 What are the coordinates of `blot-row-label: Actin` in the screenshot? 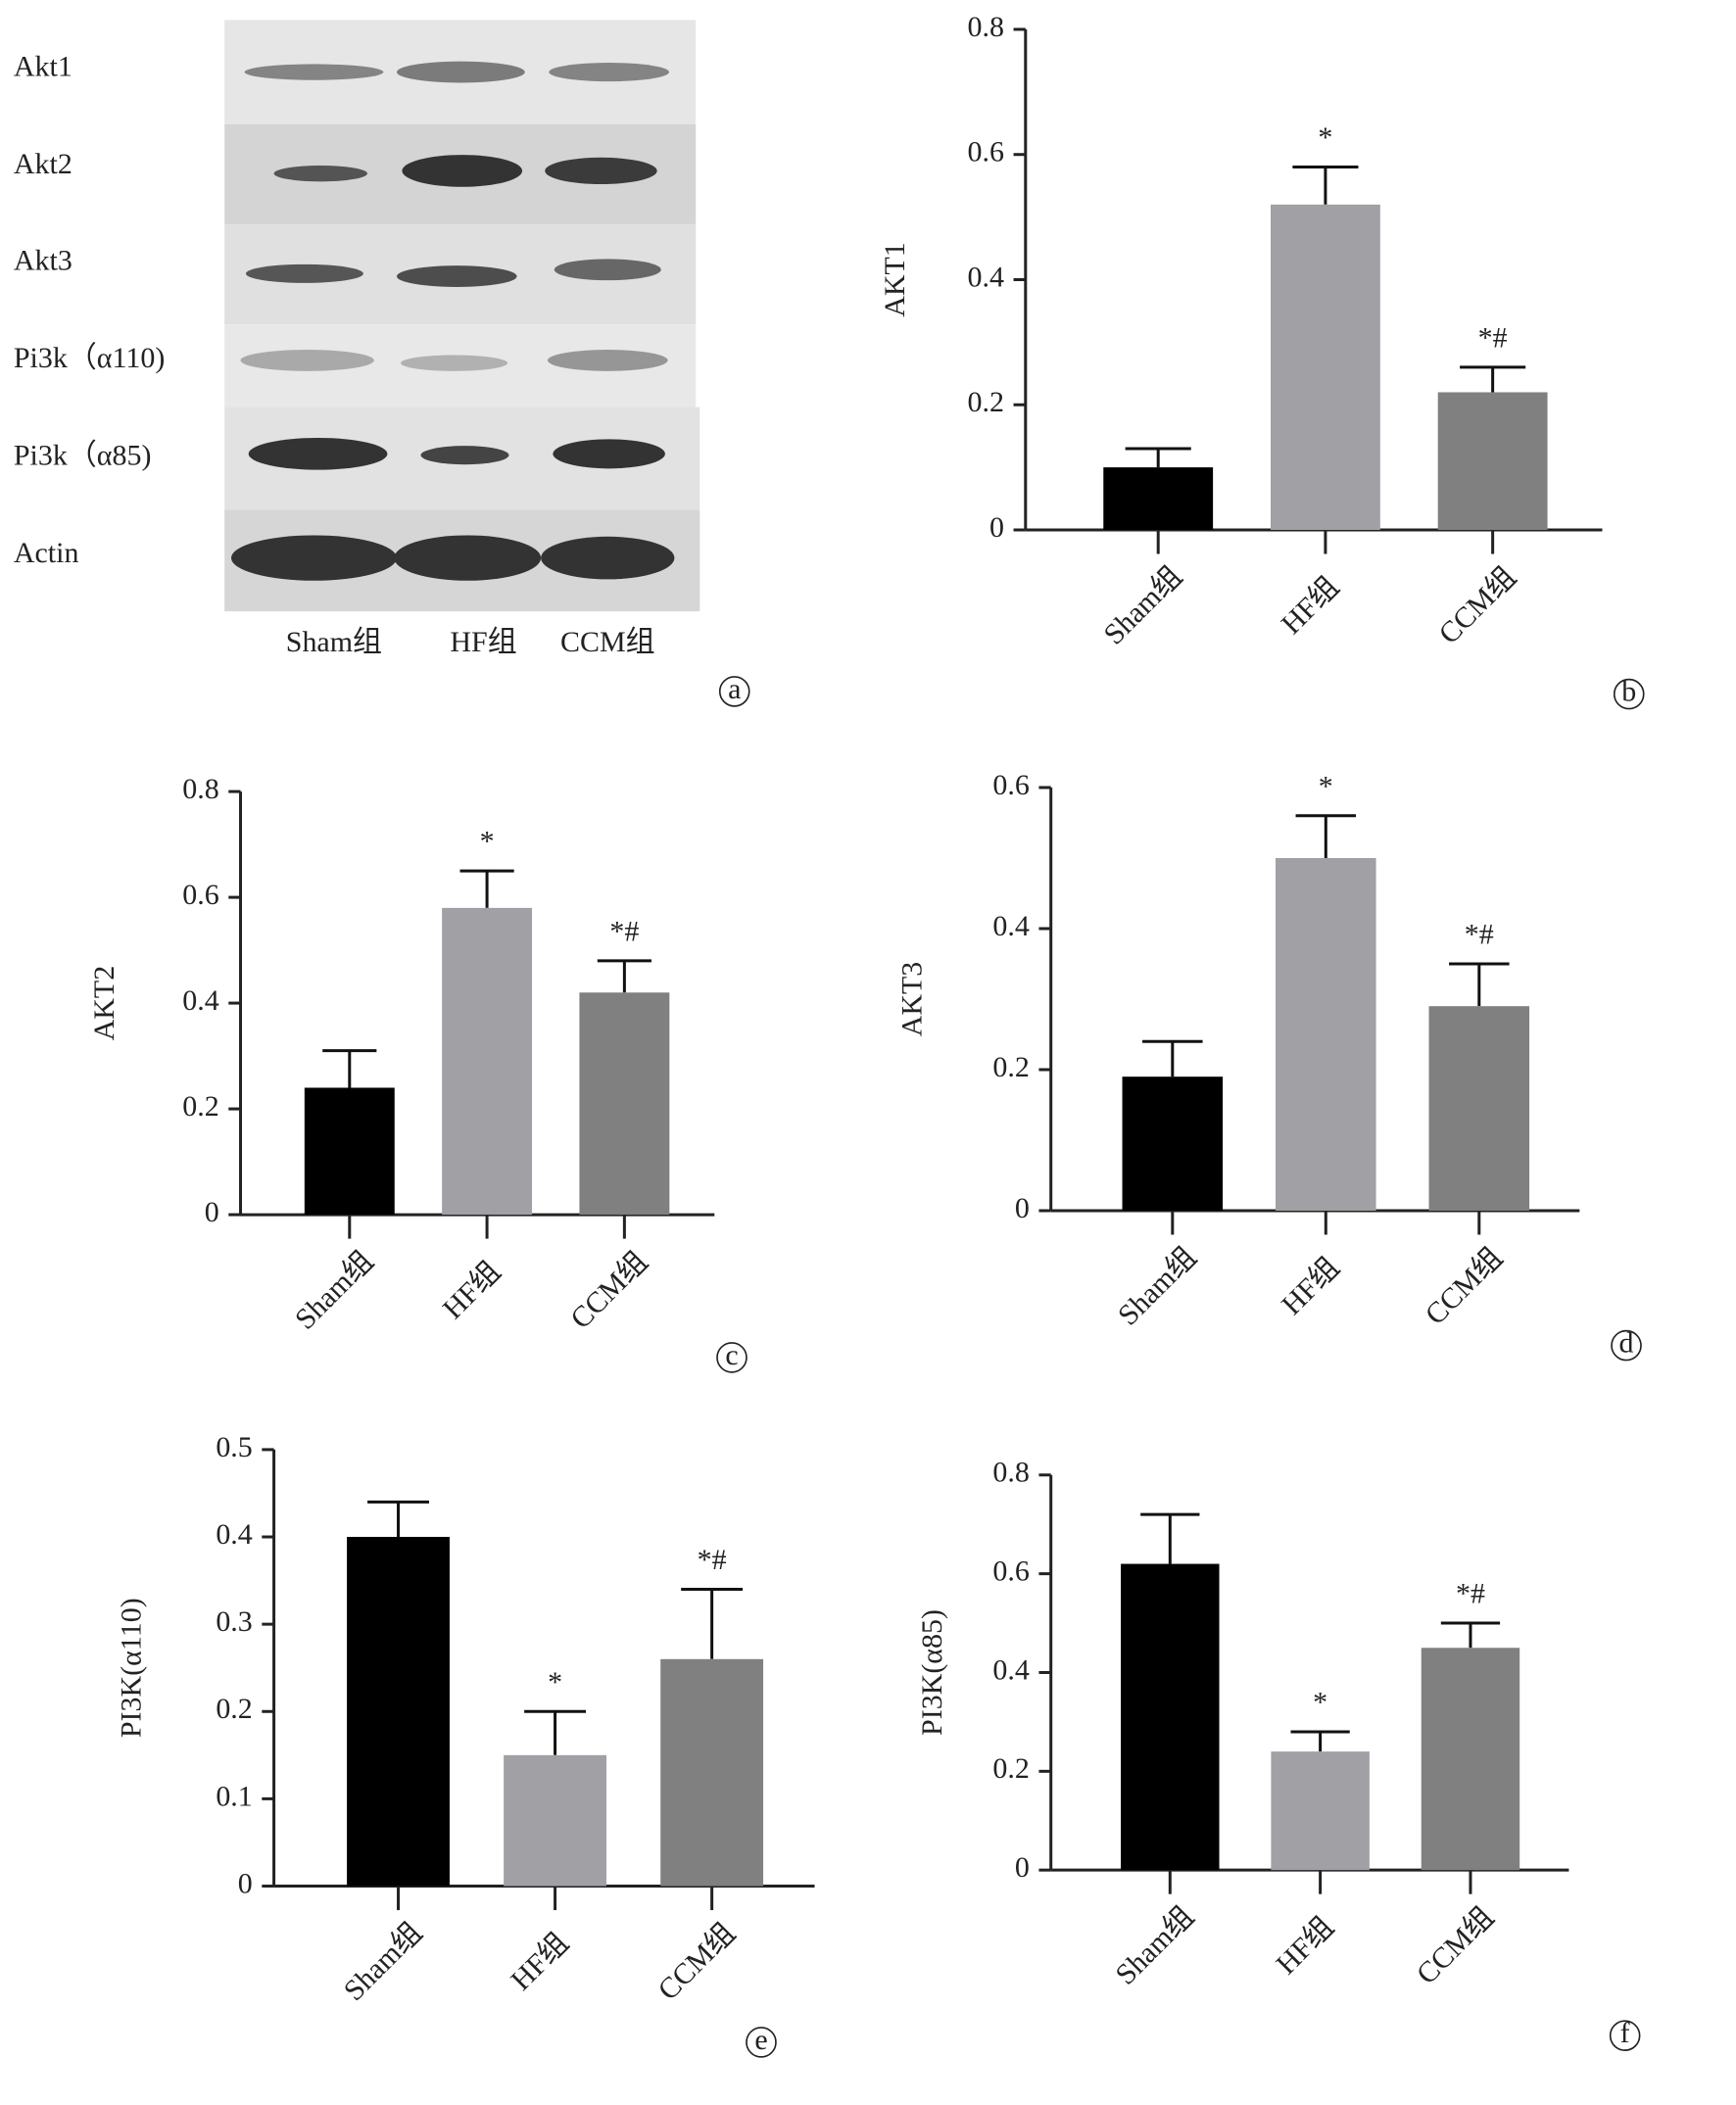 It's located at (46, 553).